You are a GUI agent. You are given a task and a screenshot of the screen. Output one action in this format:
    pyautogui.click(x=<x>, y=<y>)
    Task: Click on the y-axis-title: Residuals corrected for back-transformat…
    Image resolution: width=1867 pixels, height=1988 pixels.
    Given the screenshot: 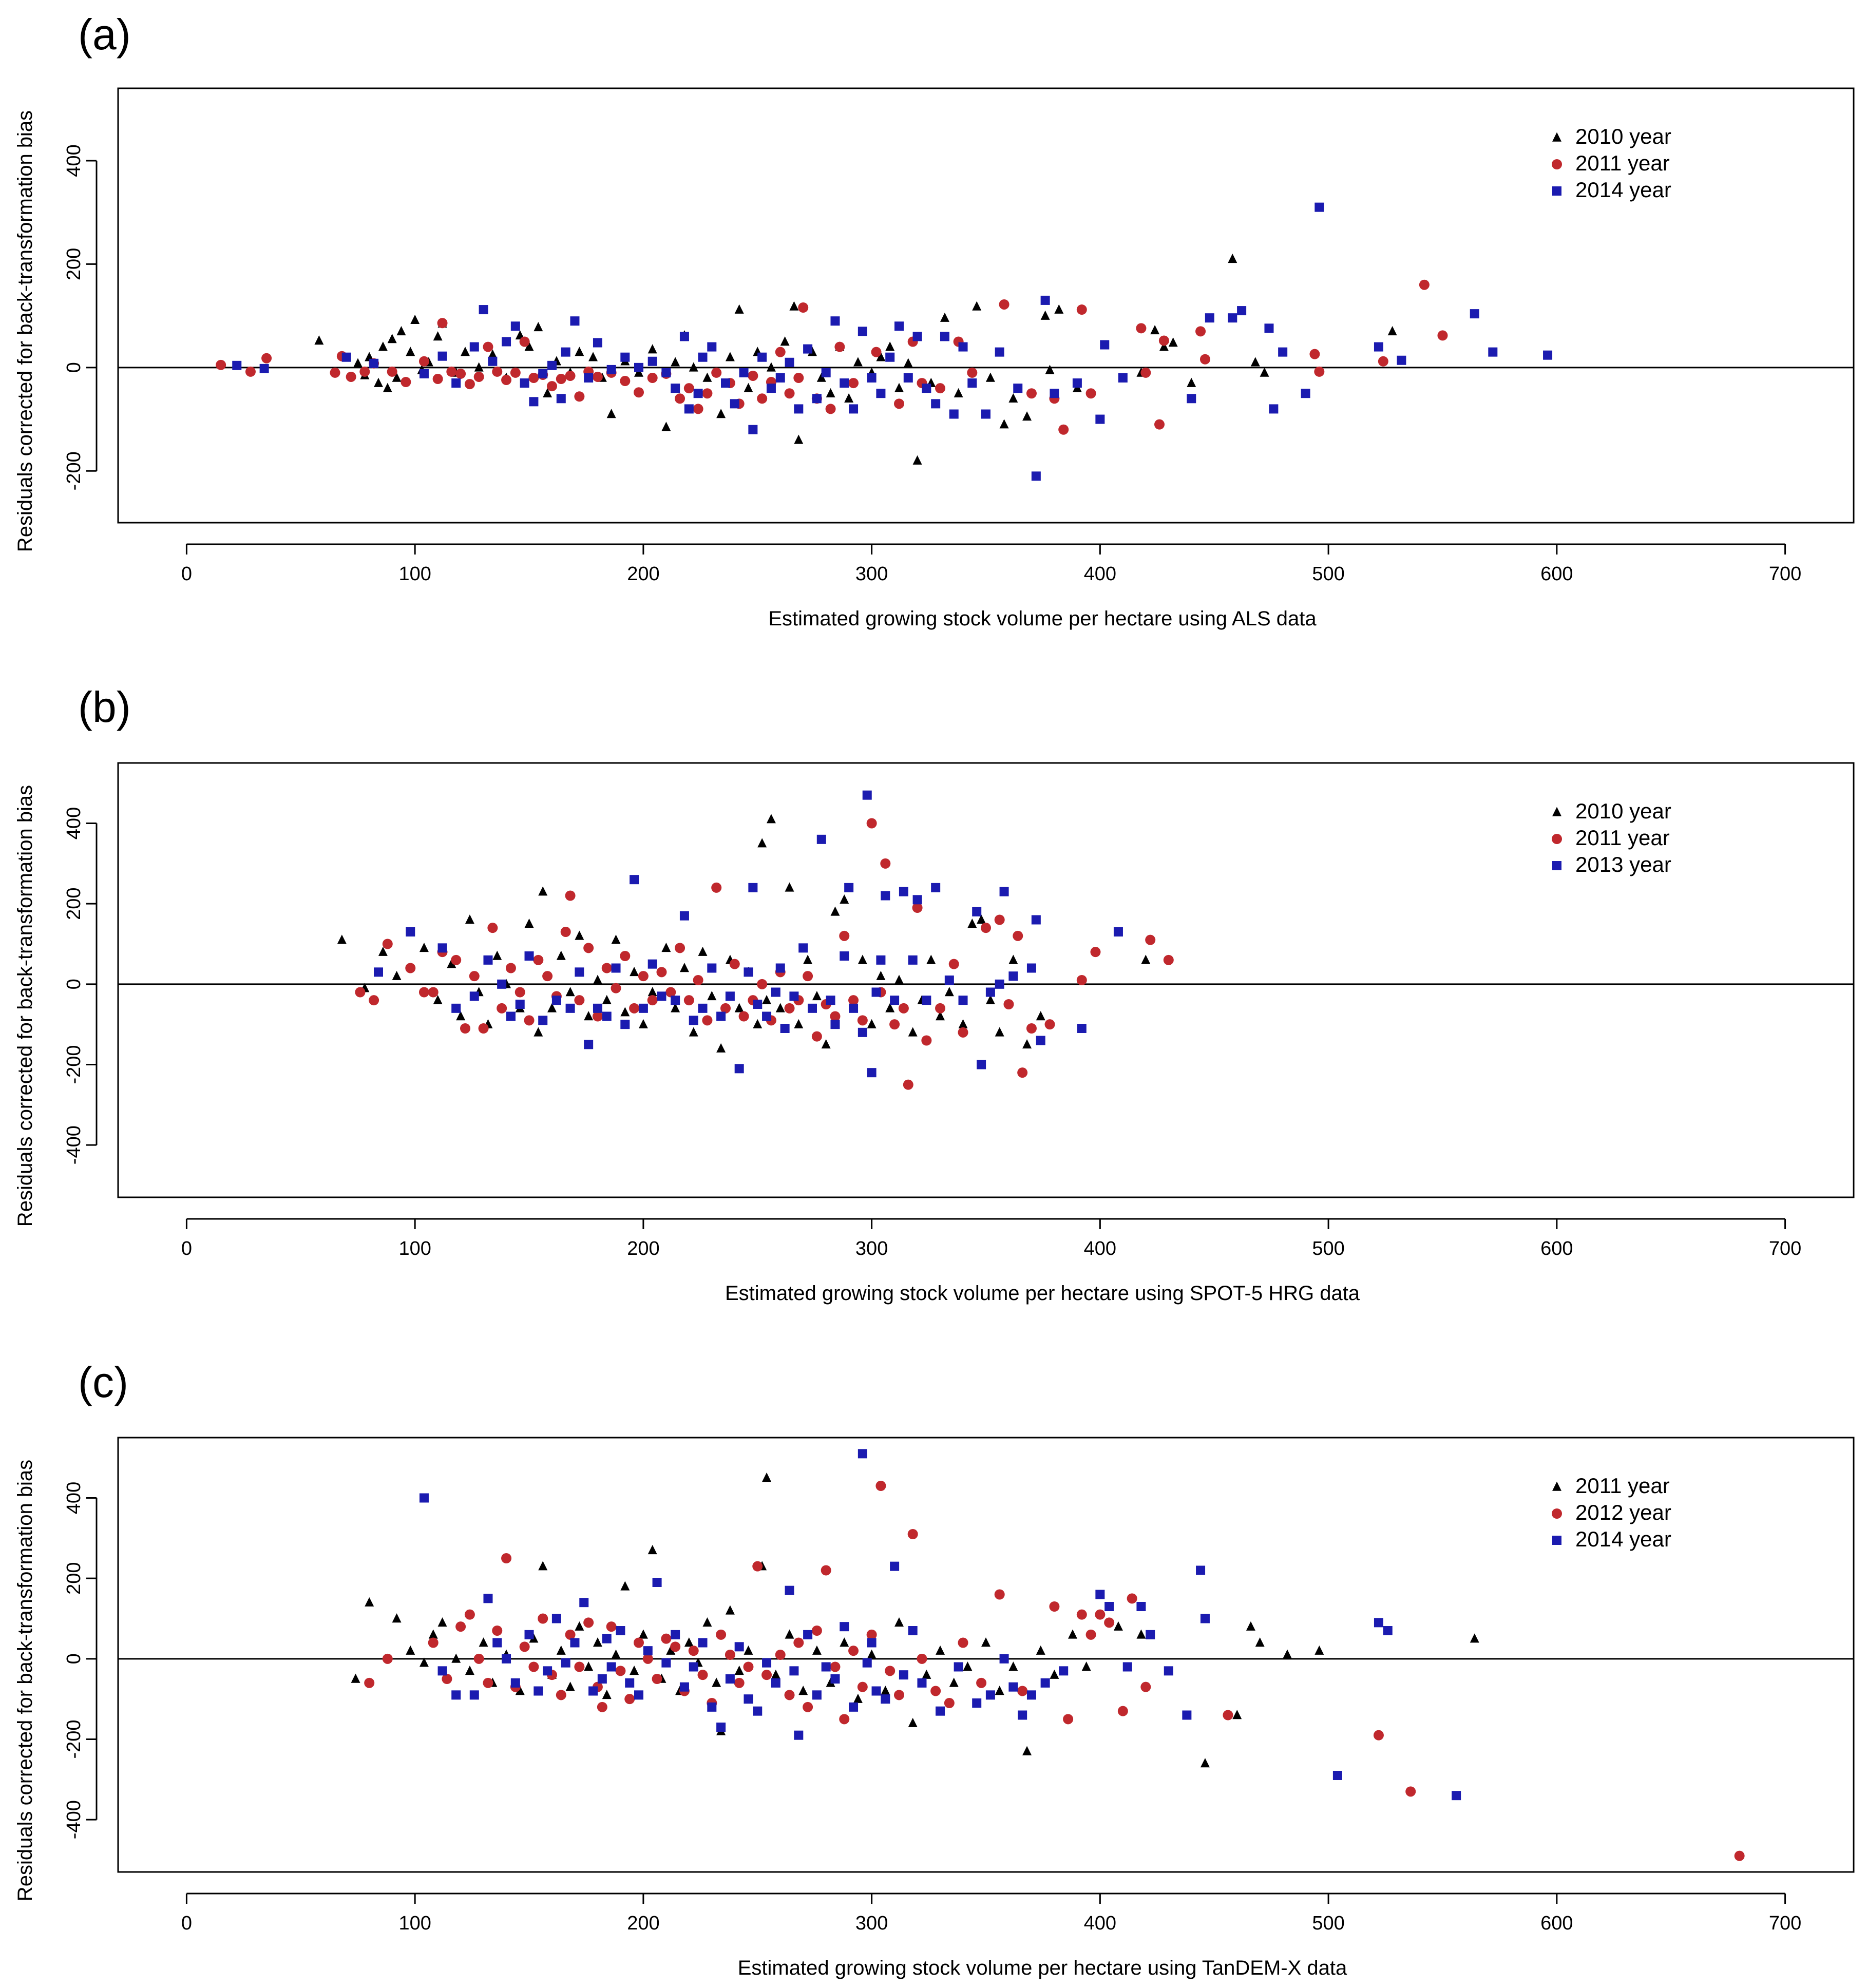 What is the action you would take?
    pyautogui.click(x=25, y=1681)
    